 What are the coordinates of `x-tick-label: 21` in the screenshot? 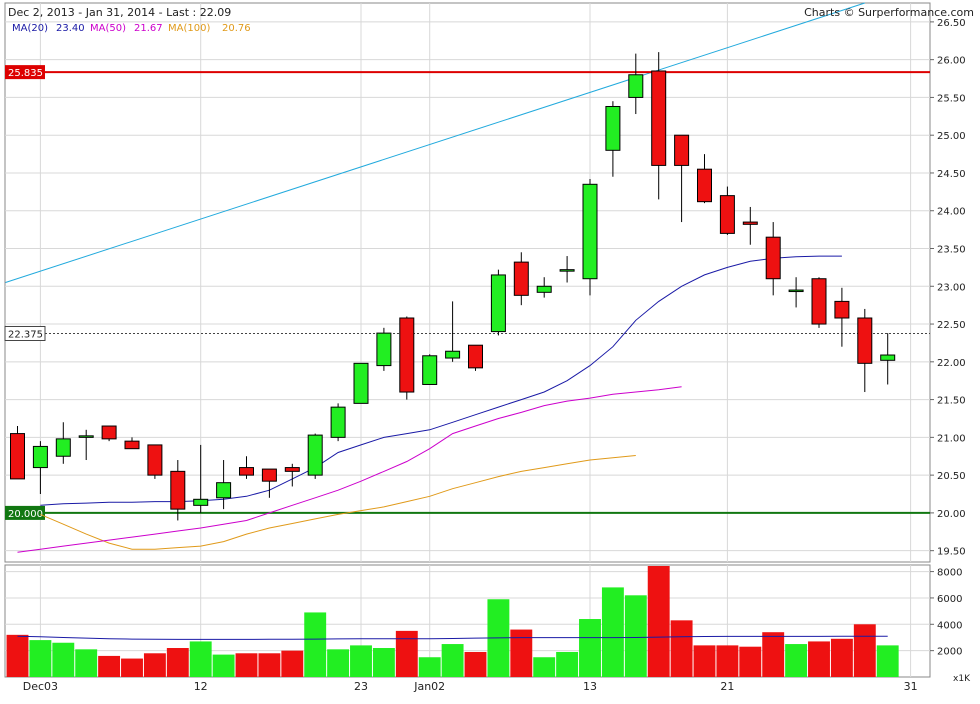 It's located at (727, 686).